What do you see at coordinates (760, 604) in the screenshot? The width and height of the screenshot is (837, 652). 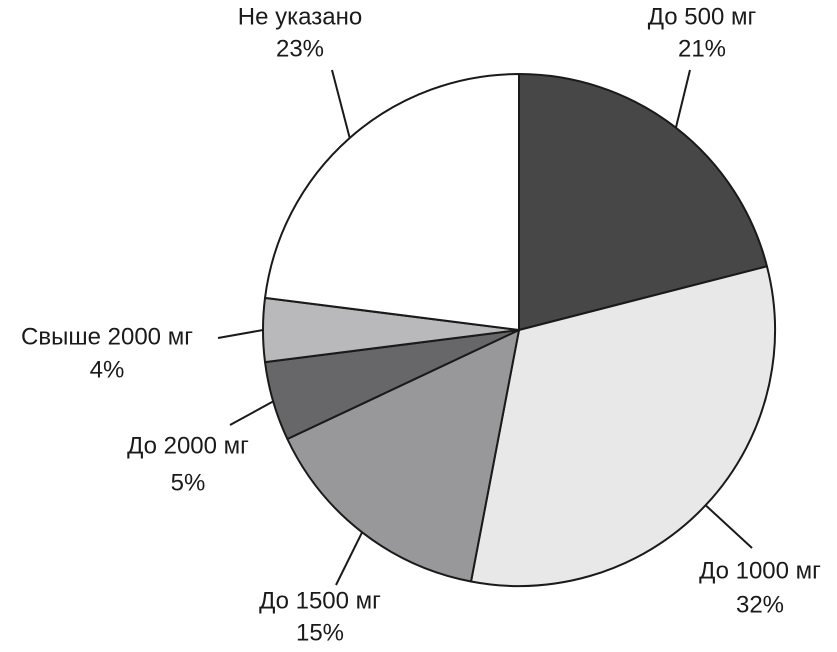 I see `slice-value-label: 32%` at bounding box center [760, 604].